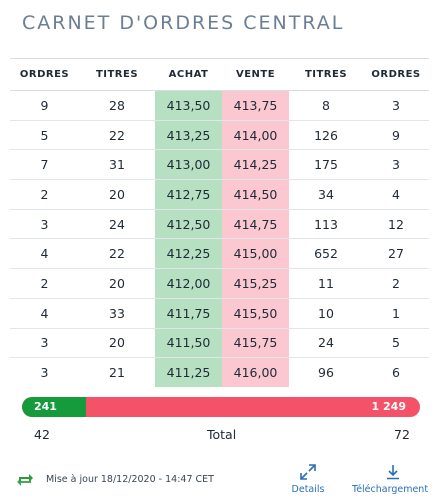  Describe the element at coordinates (183, 23) in the screenshot. I see `page-title: CARNET D'ORDRES CENTRAL` at that location.